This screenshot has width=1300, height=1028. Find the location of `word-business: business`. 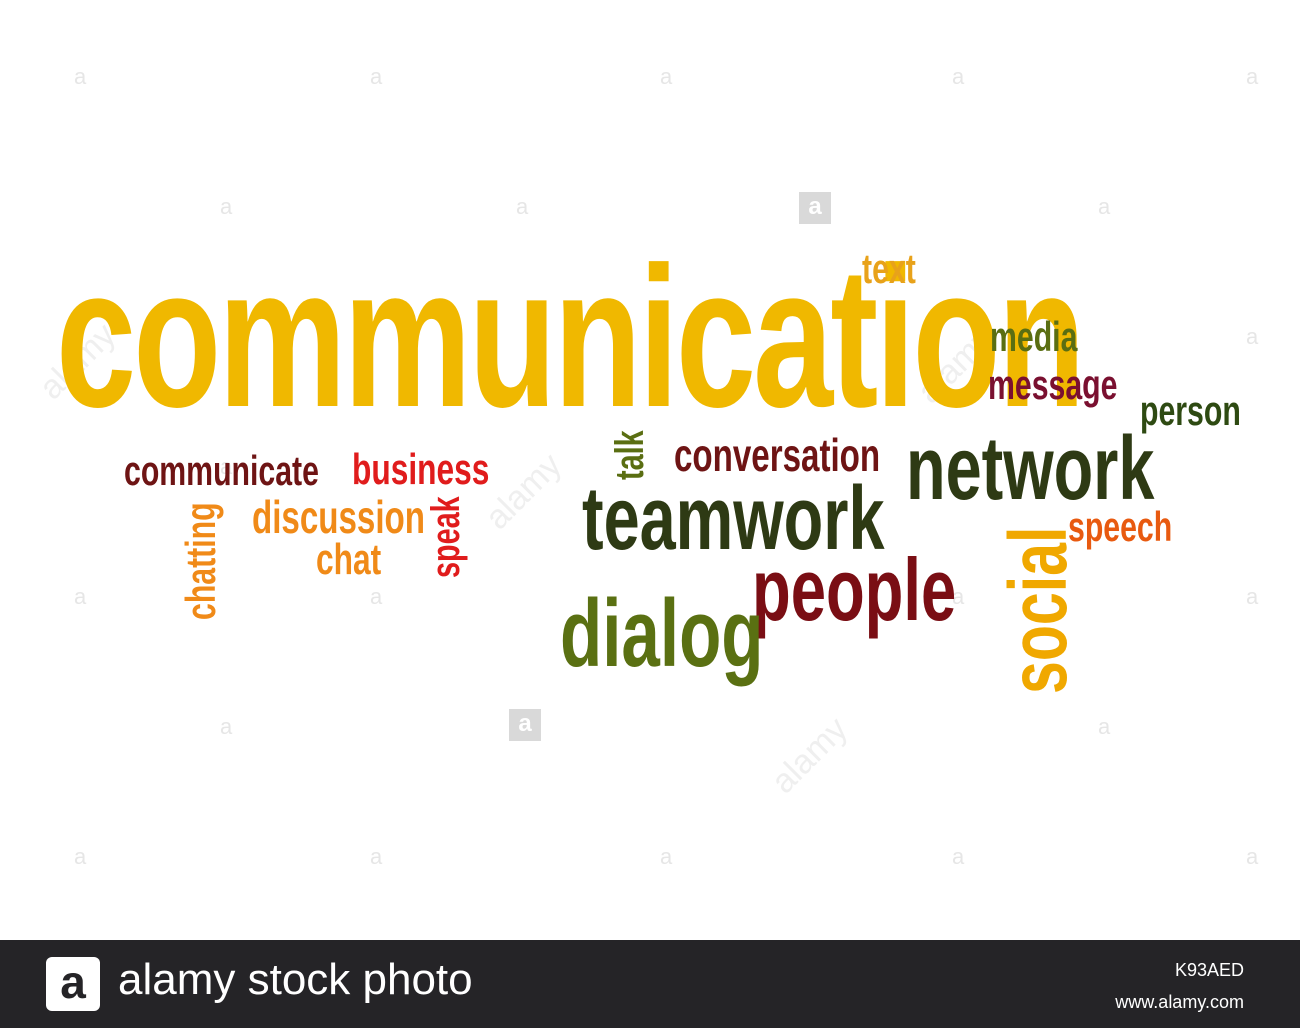

word-business: business is located at coordinates (421, 469).